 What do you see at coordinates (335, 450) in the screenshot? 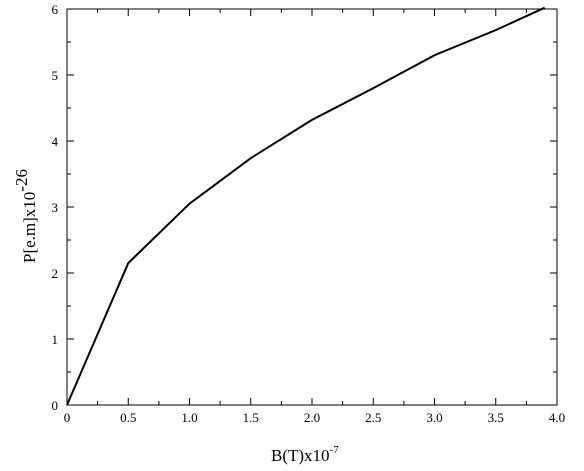
I see `x-axis-label-sup: -7` at bounding box center [335, 450].